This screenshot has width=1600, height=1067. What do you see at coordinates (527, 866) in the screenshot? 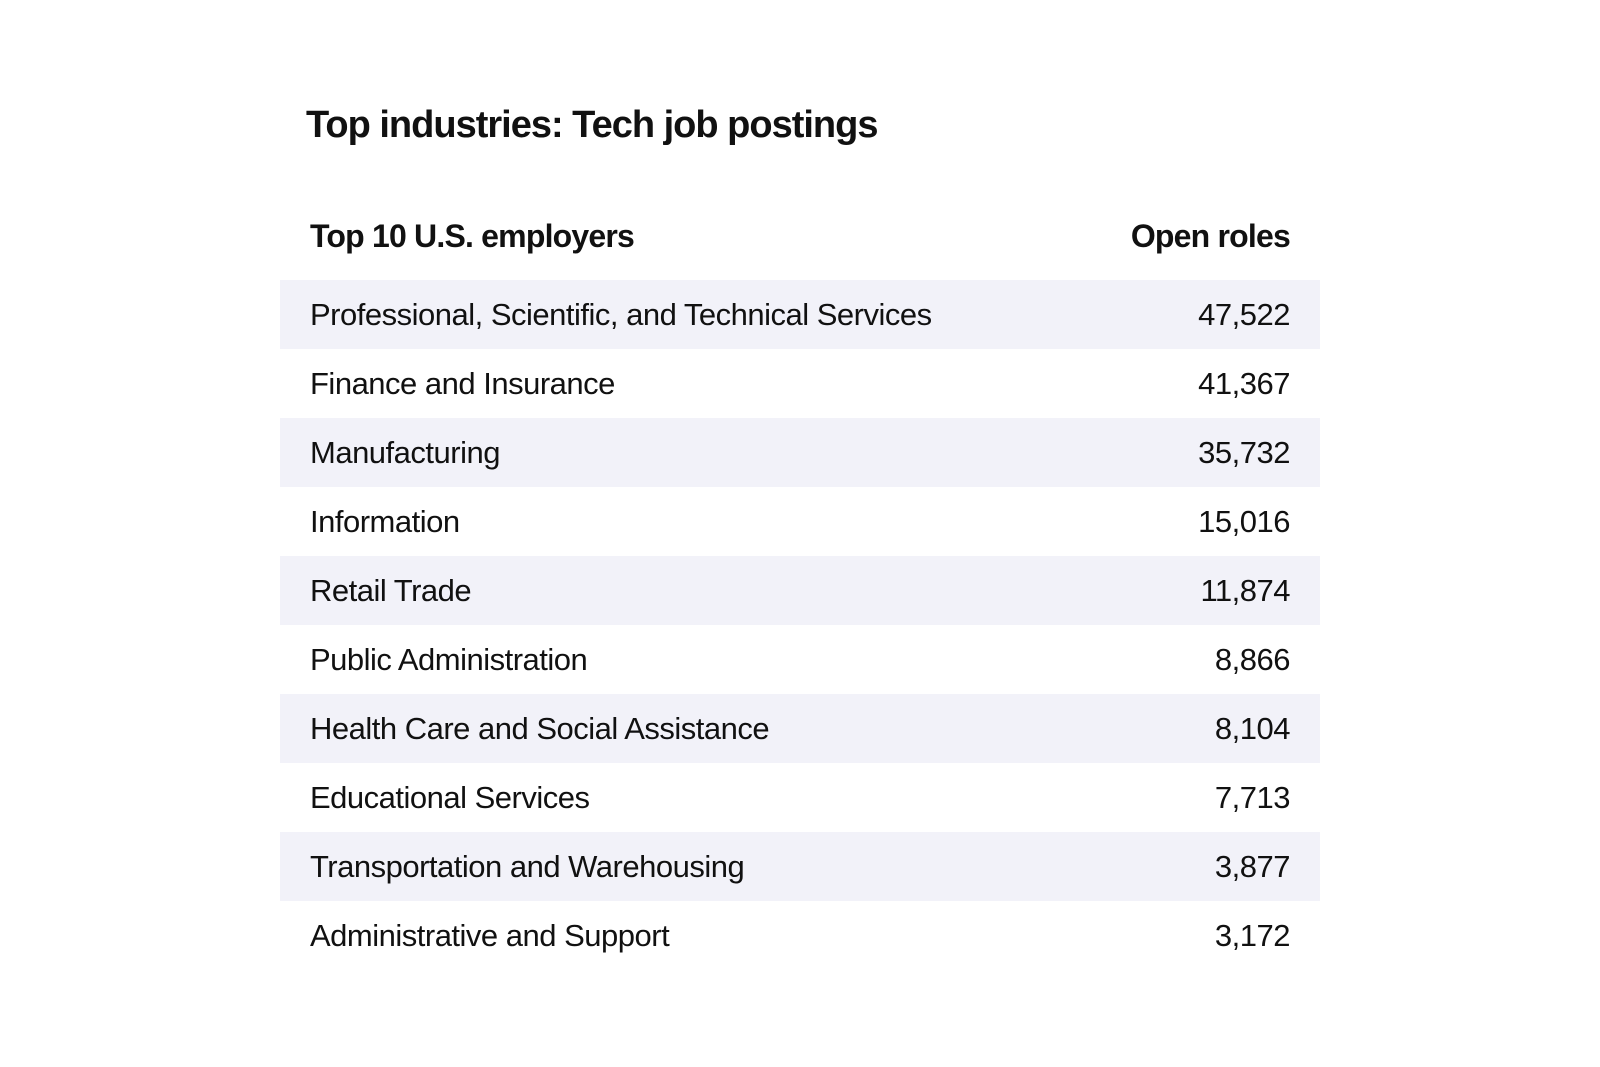
I see `industry-cell: Transportation and Warehousing` at bounding box center [527, 866].